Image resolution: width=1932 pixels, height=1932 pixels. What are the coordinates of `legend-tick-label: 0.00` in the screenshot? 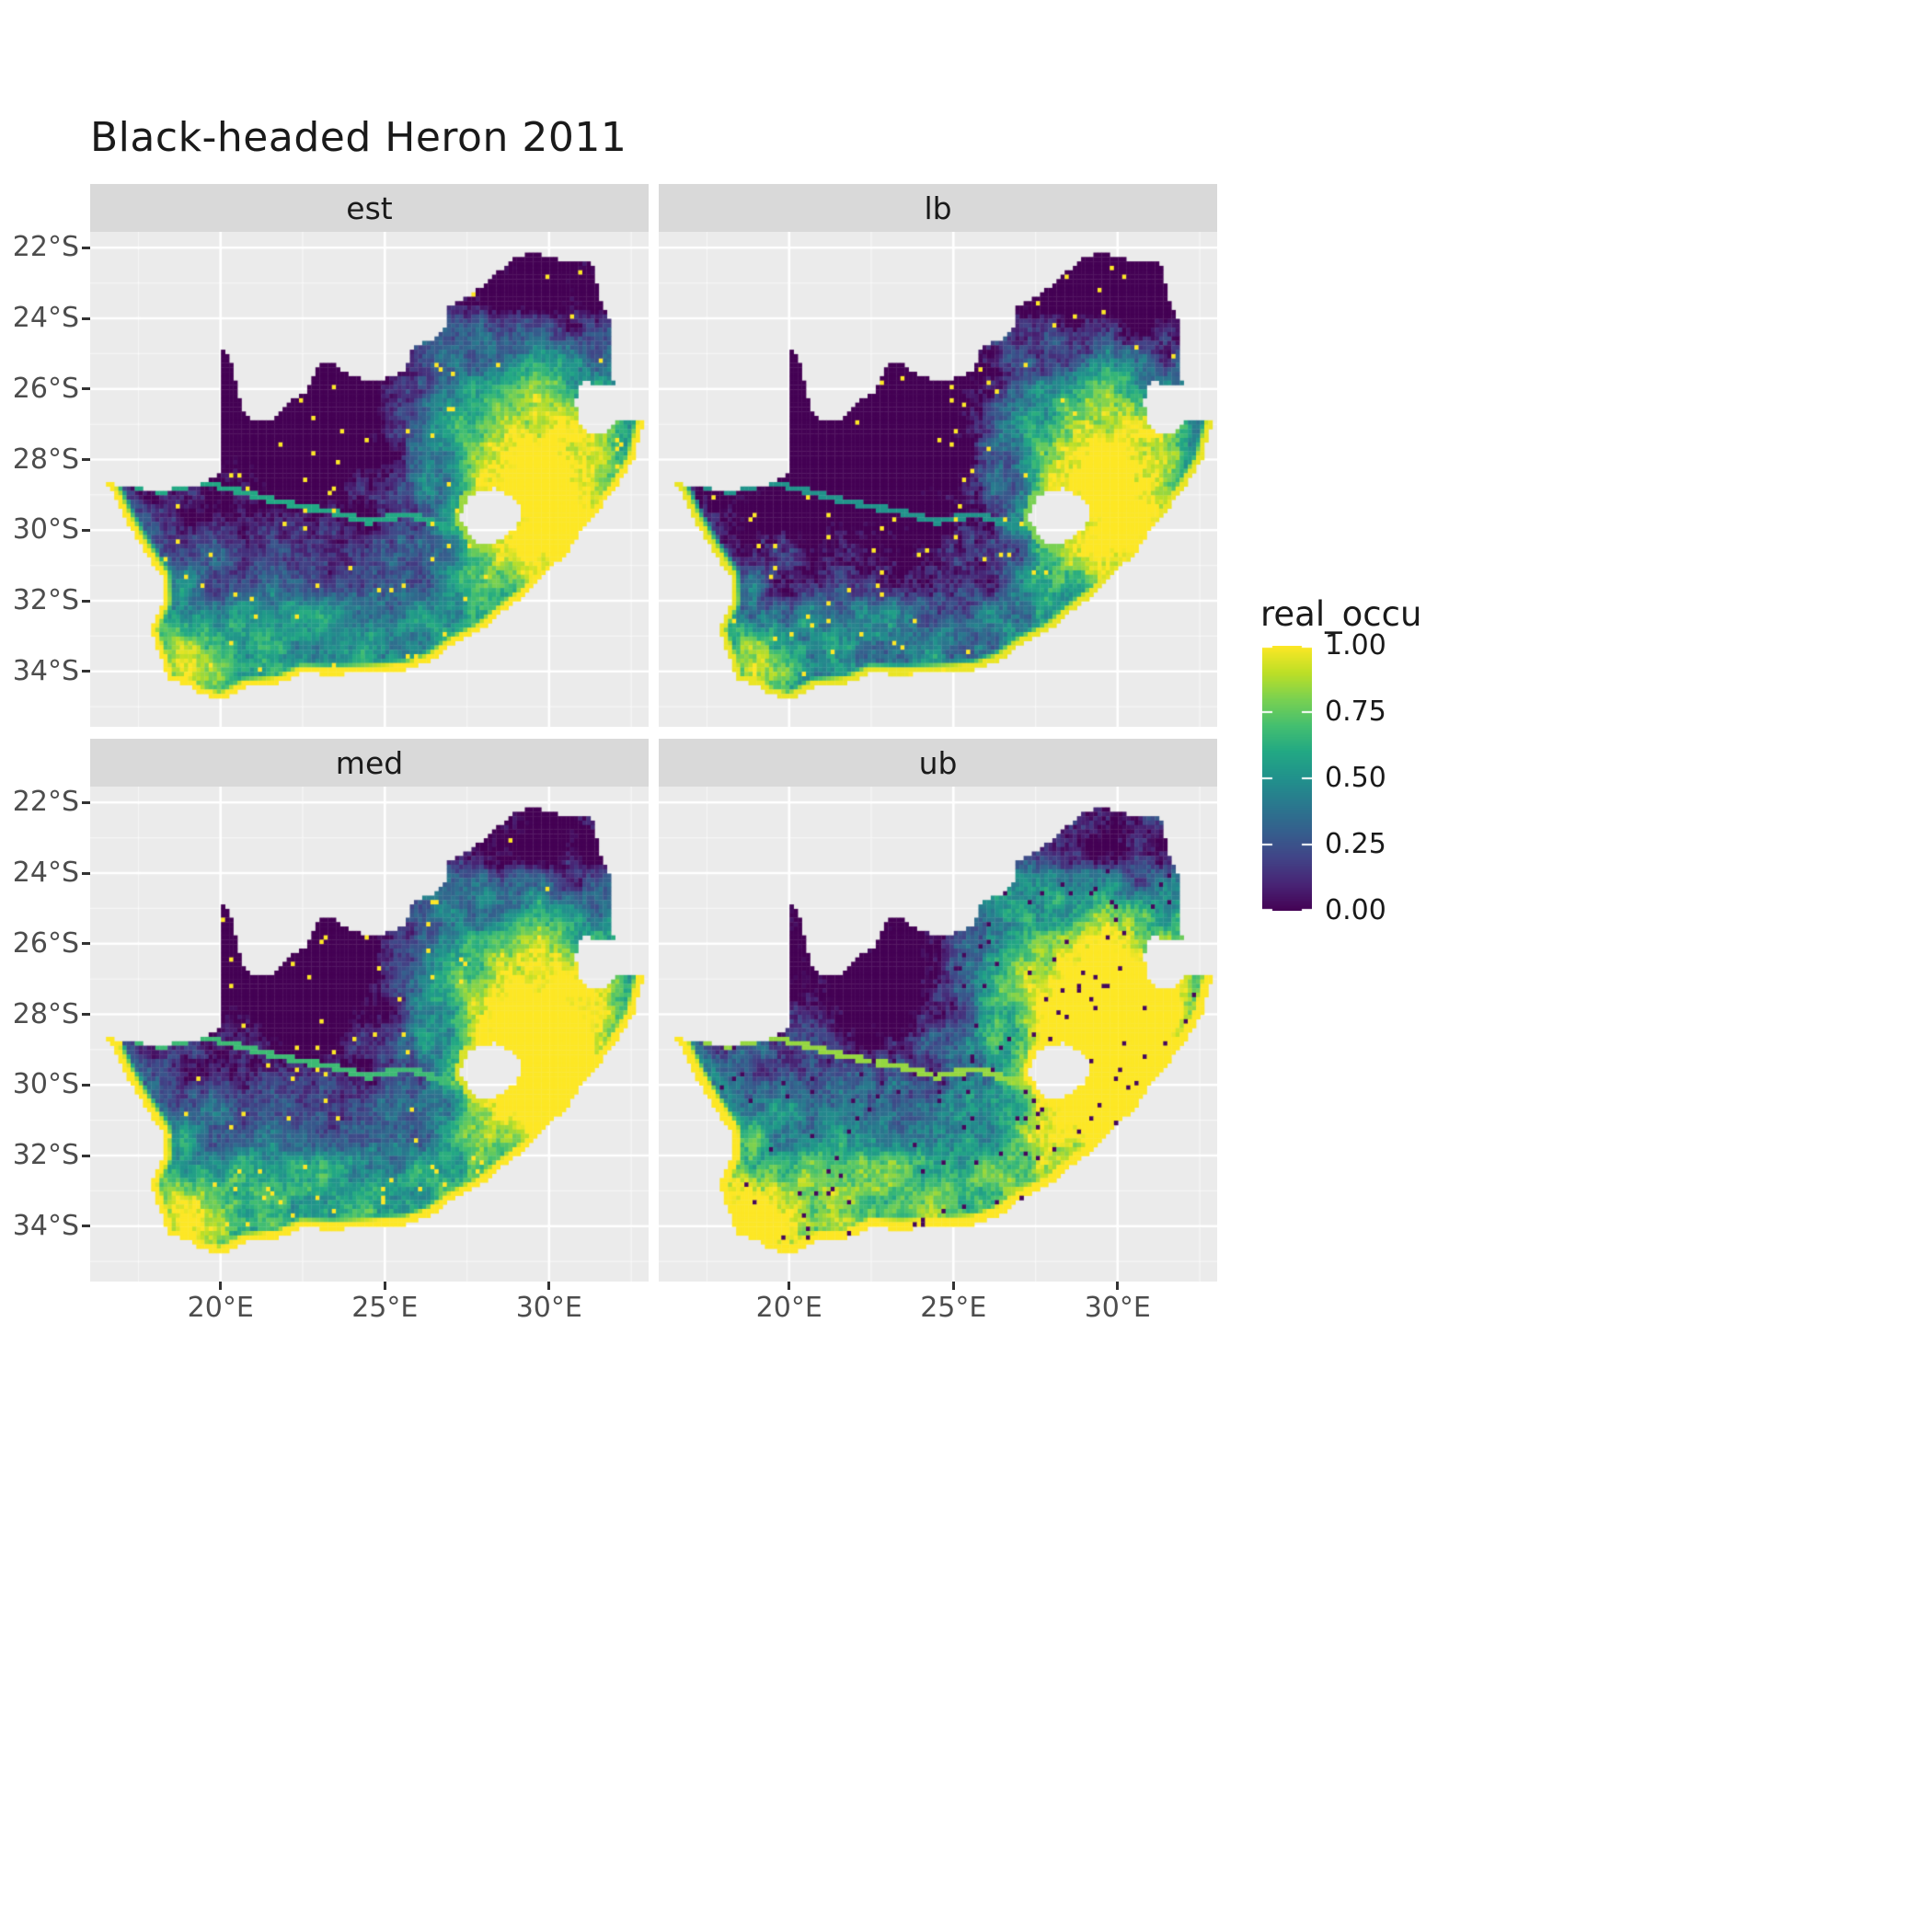 It's located at (1355, 910).